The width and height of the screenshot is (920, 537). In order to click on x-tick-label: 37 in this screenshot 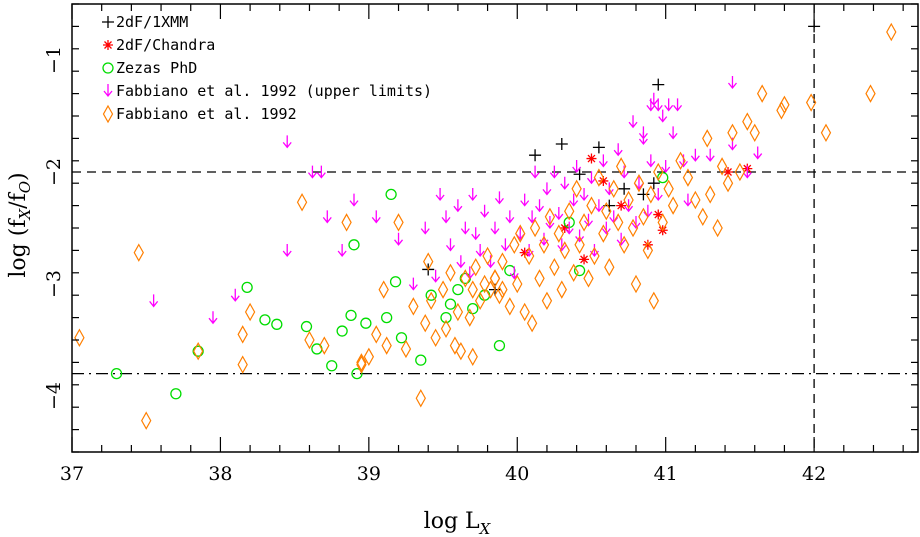, I will do `click(72, 474)`.